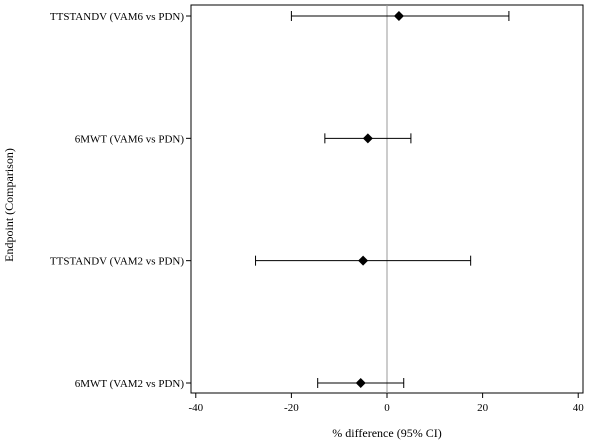  I want to click on x-tick-label: 40, so click(579, 408).